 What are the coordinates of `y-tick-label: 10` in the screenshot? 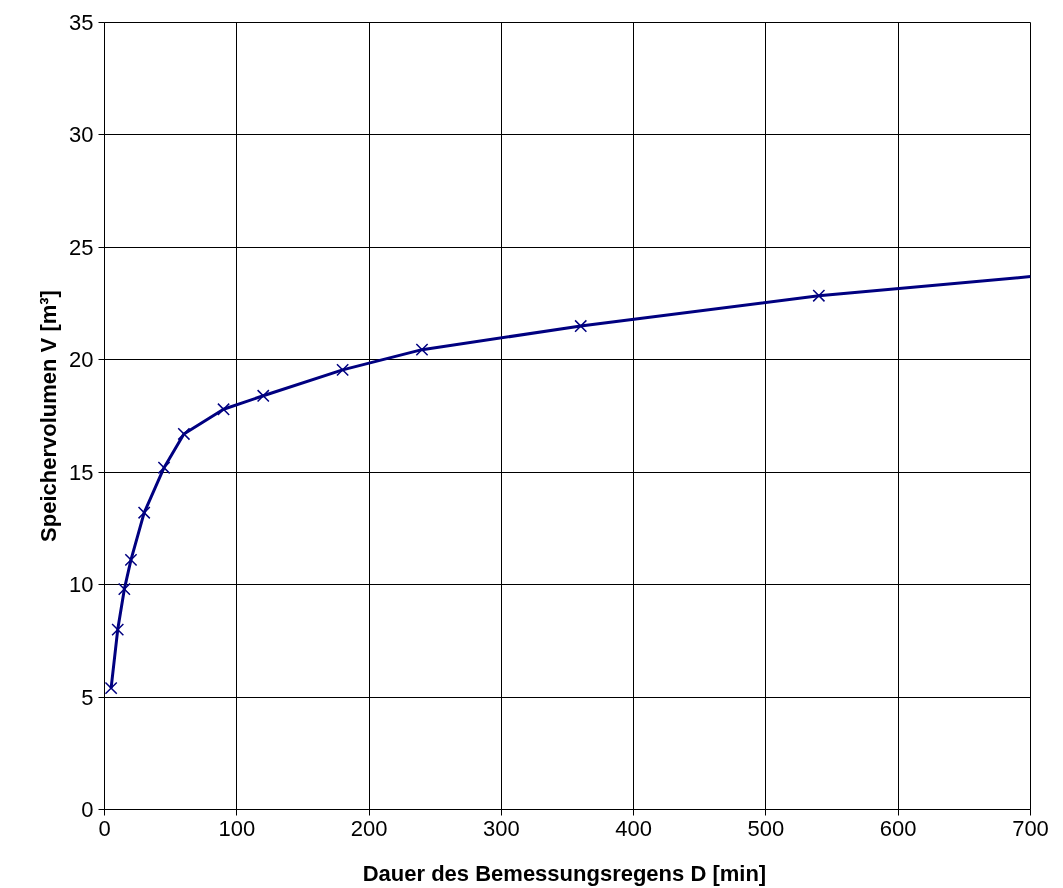 It's located at (81, 585).